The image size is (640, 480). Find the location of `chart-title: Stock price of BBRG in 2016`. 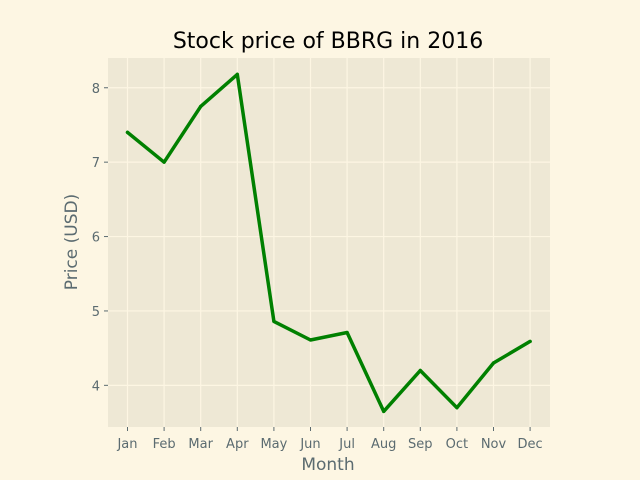

chart-title: Stock price of BBRG in 2016 is located at coordinates (328, 41).